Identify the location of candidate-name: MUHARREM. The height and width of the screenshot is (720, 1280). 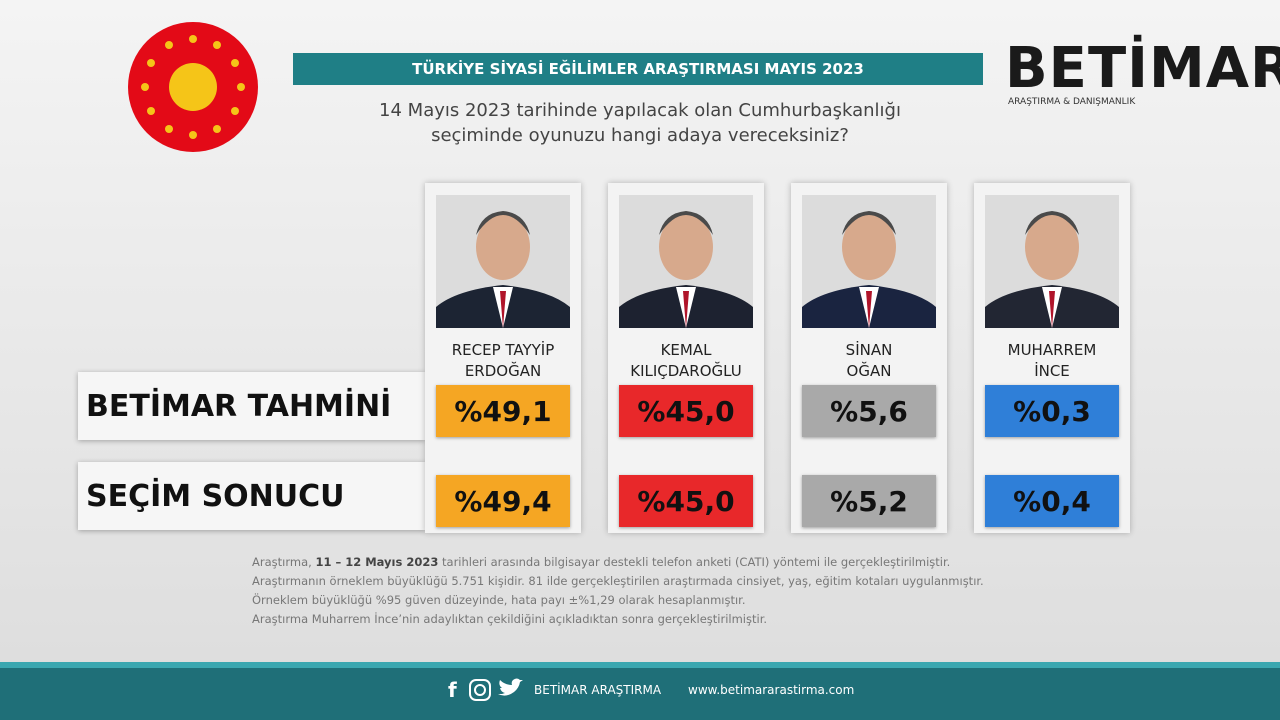
(1052, 350).